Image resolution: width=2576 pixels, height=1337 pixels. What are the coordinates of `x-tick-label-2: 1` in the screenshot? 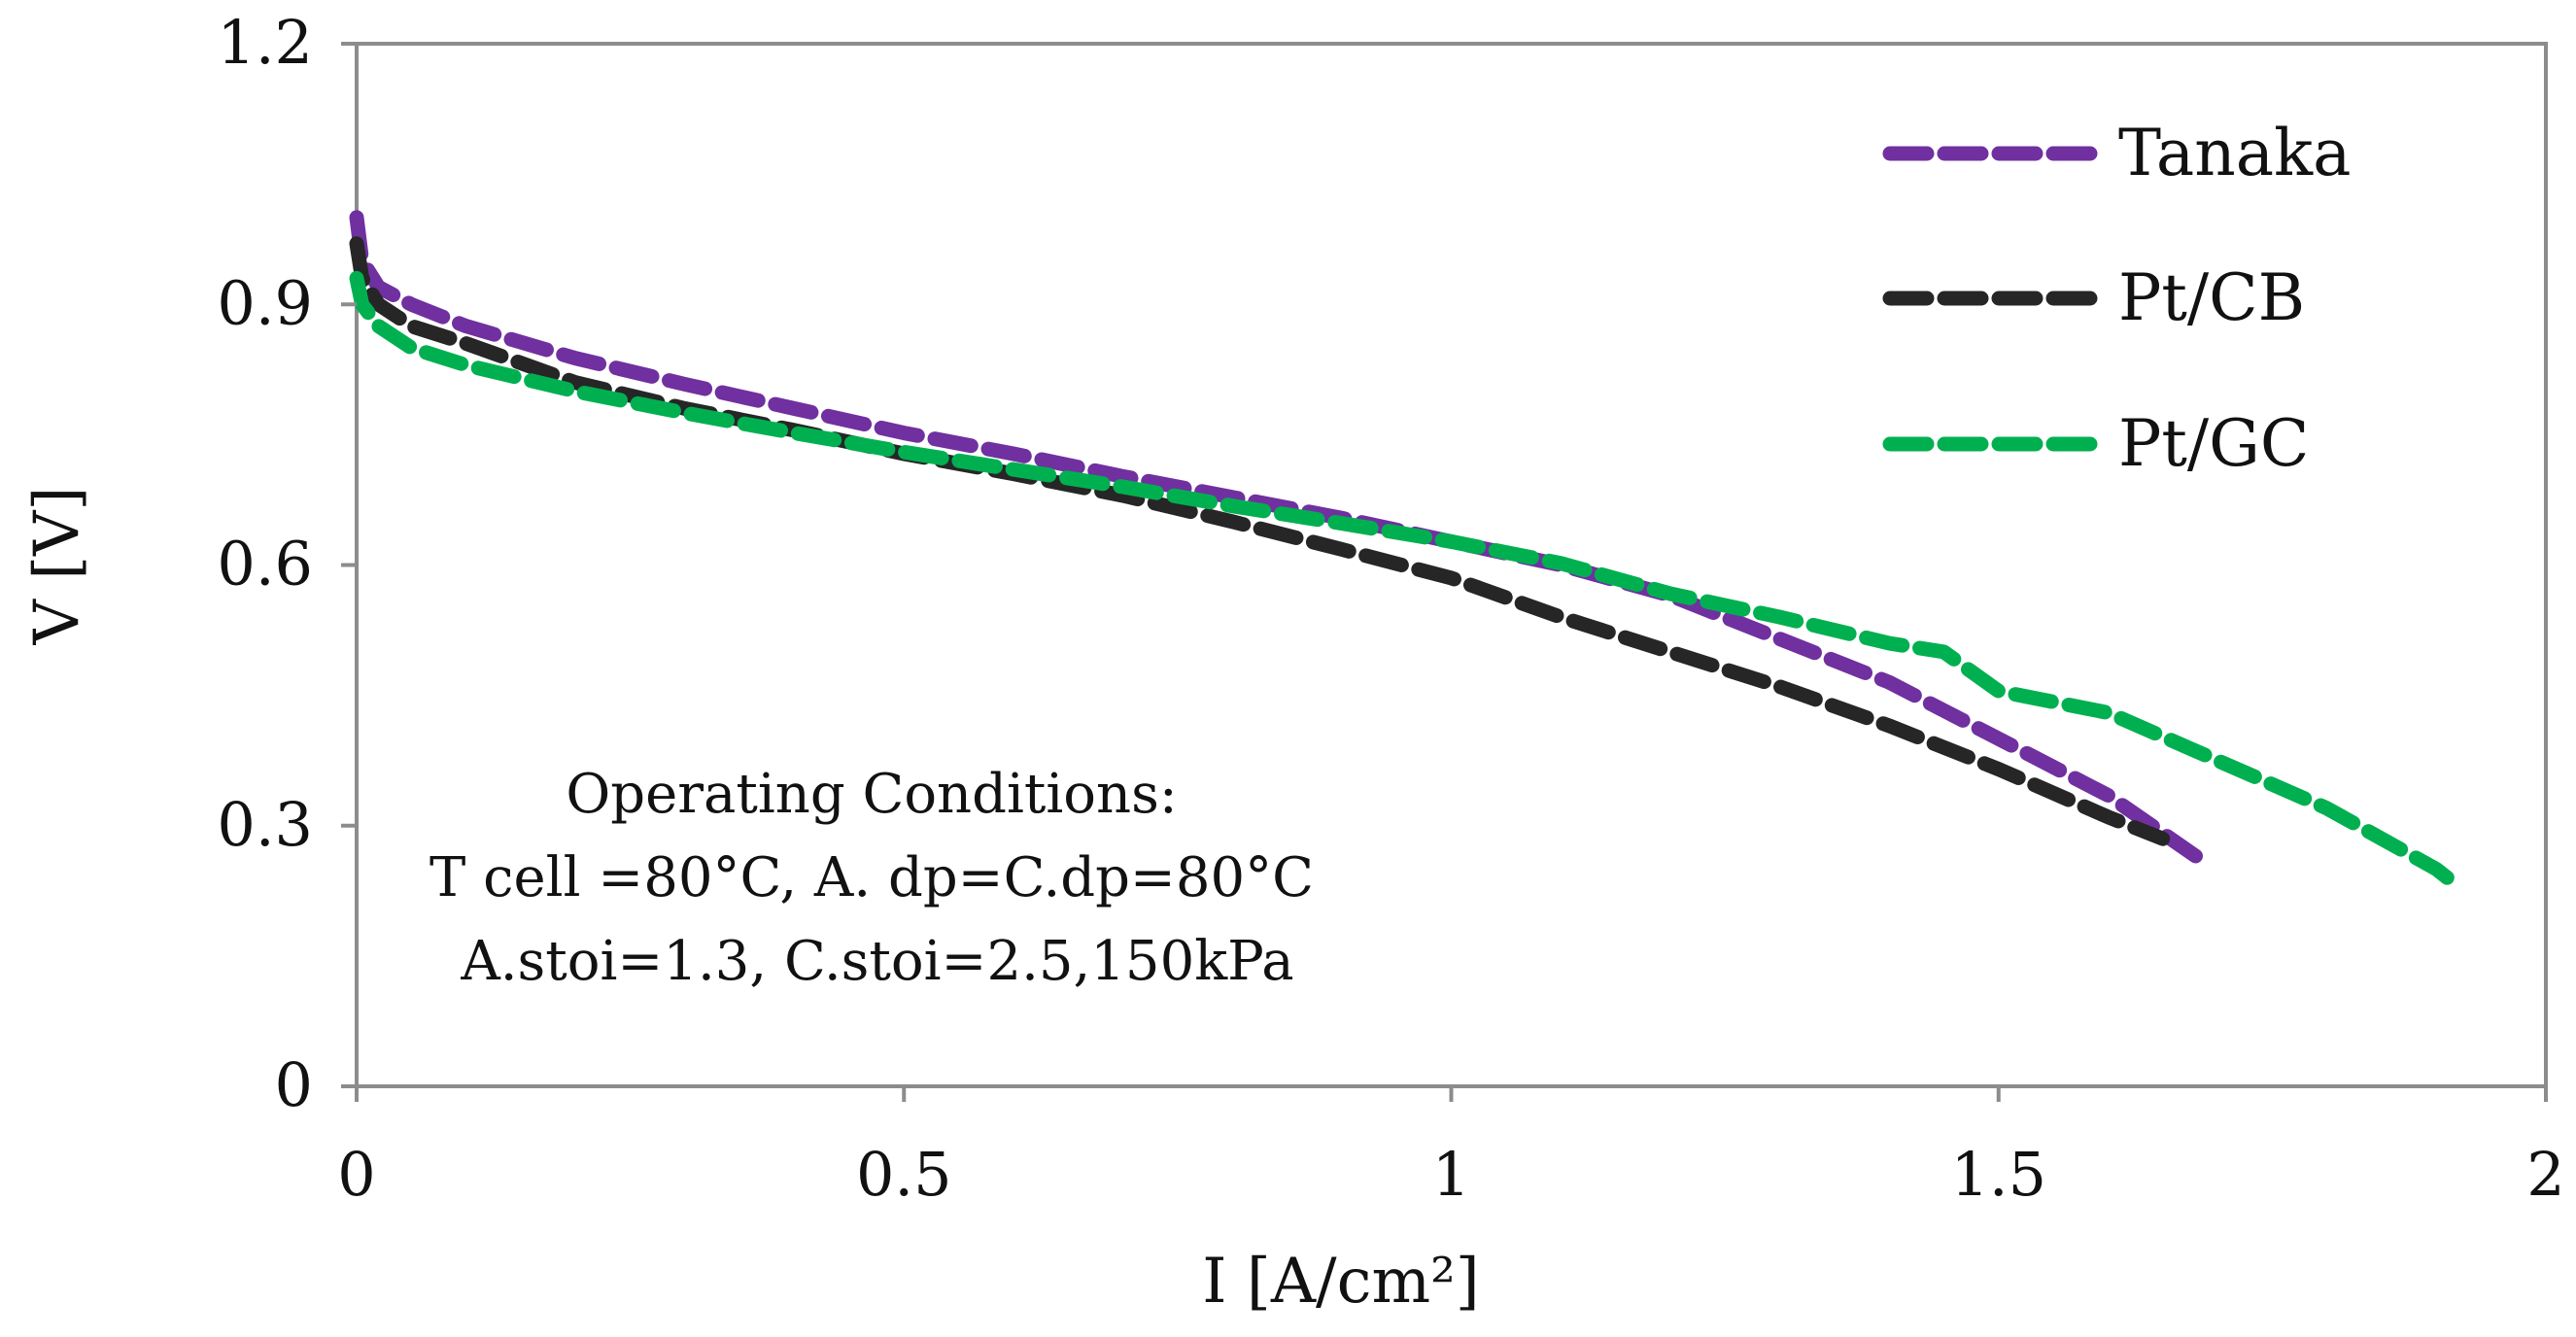 It's located at (1451, 1175).